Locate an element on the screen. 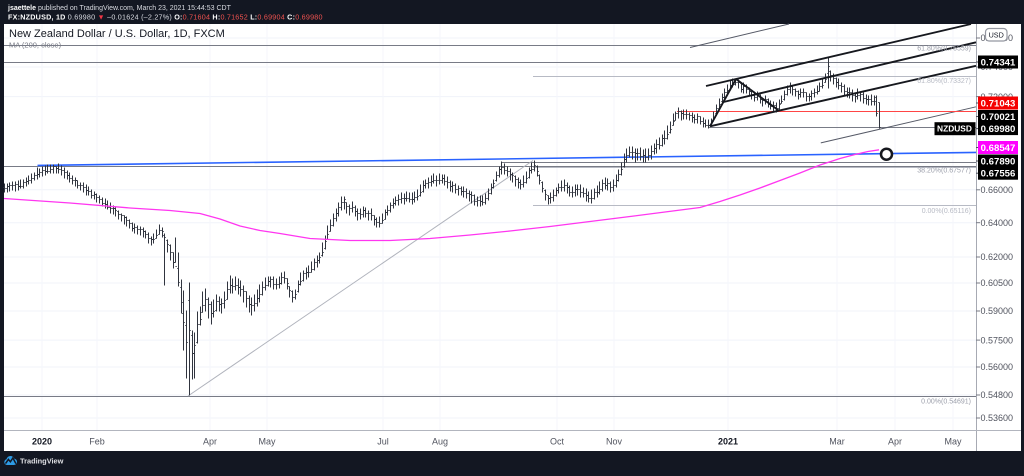 The width and height of the screenshot is (1024, 476). svg-text: 0.54800 is located at coordinates (997, 395).